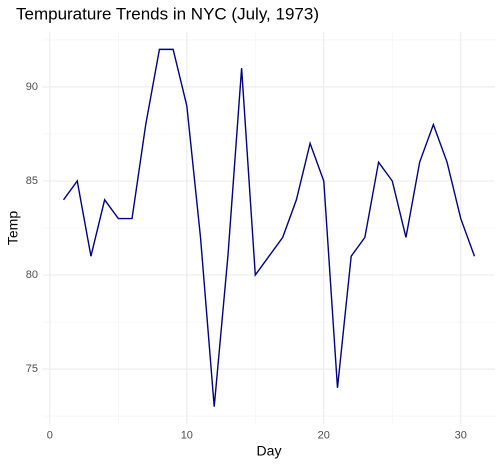 The height and width of the screenshot is (467, 503). What do you see at coordinates (32, 369) in the screenshot?
I see `y-tick-label: 75` at bounding box center [32, 369].